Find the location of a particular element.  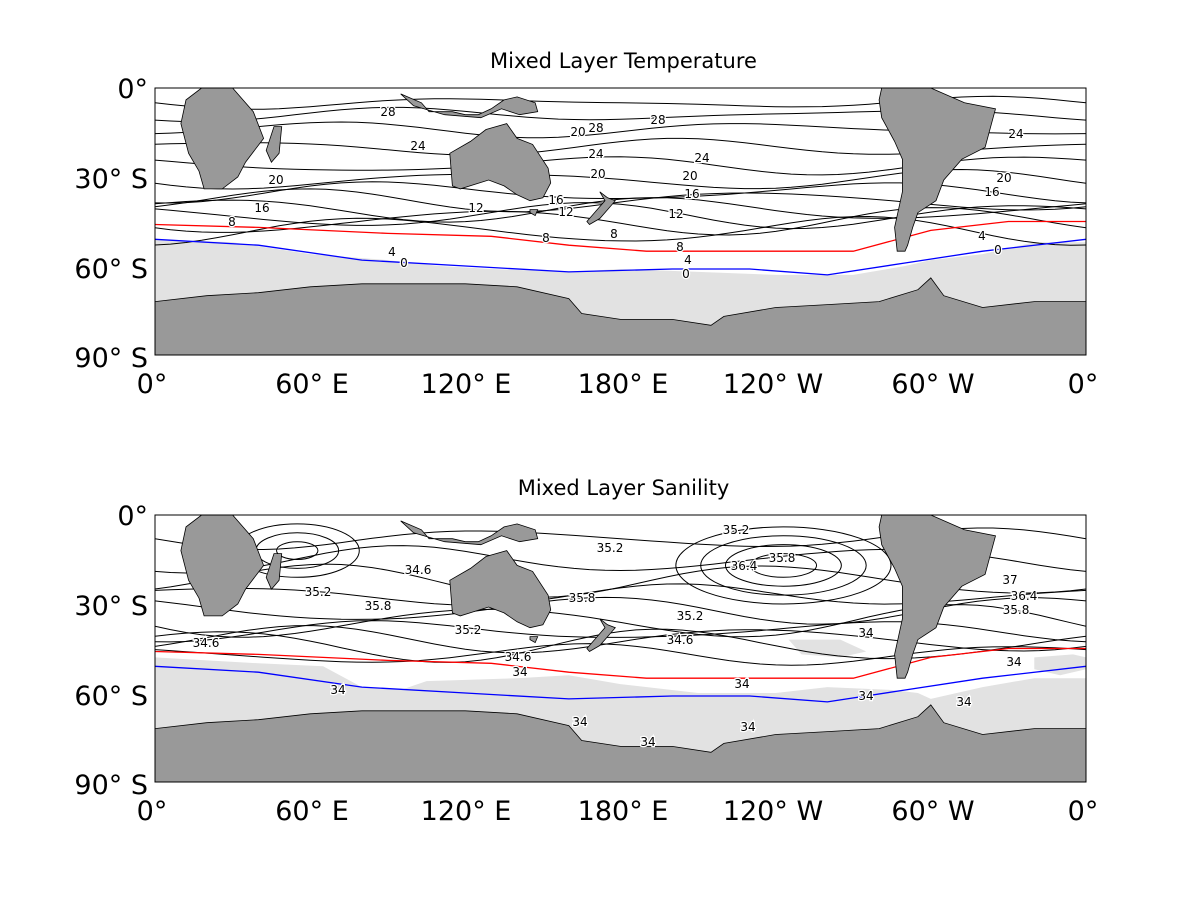

y-tick-label: 90° S is located at coordinates (111, 358).